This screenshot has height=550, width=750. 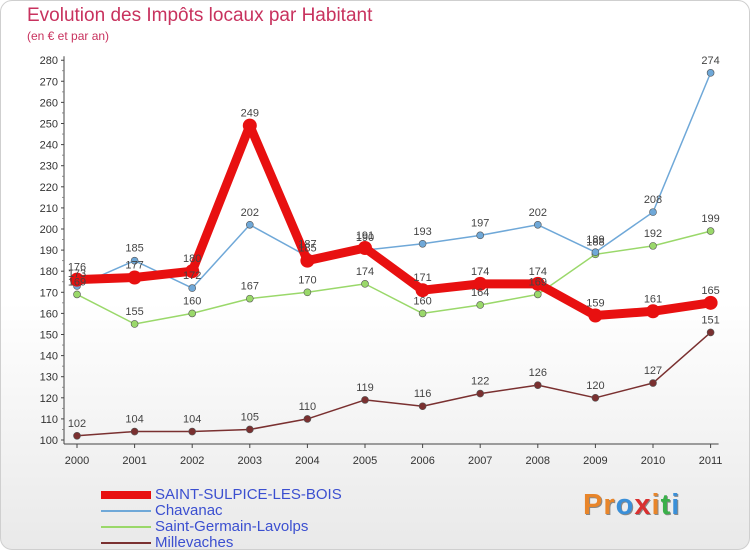 I want to click on data-label: 170, so click(x=307, y=280).